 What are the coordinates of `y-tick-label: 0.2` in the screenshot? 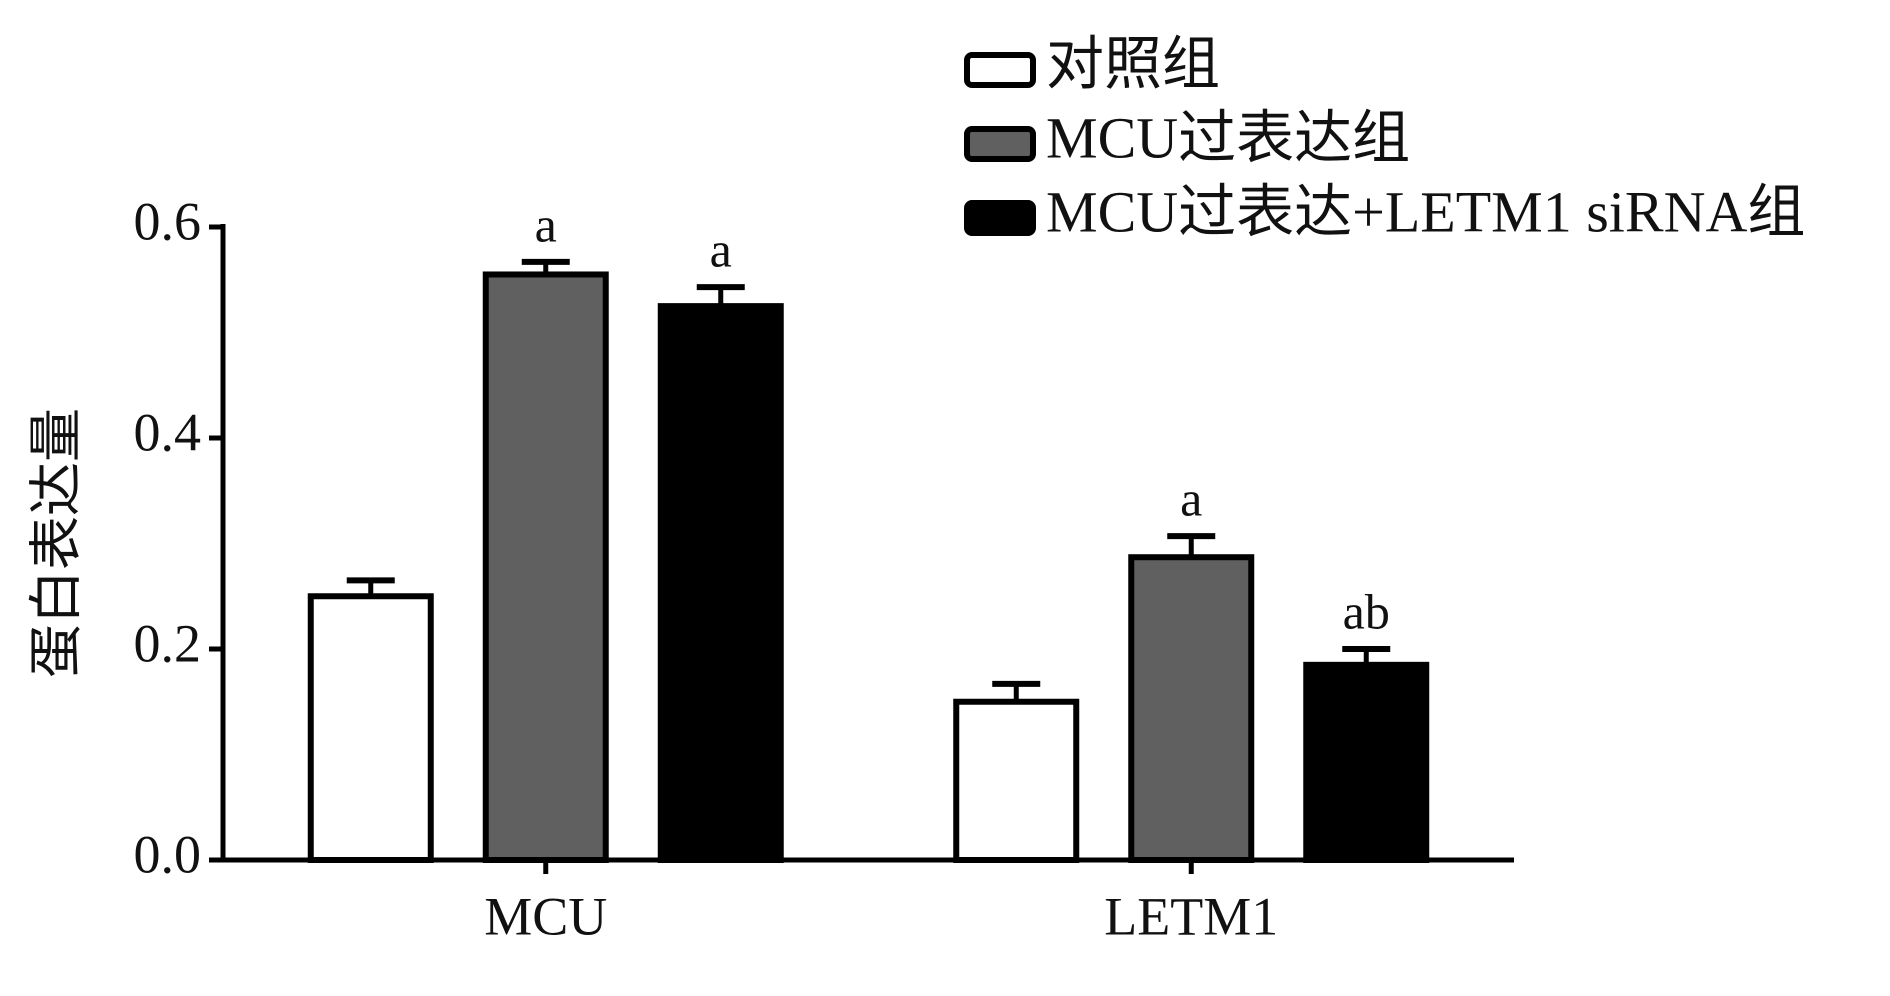 It's located at (168, 643).